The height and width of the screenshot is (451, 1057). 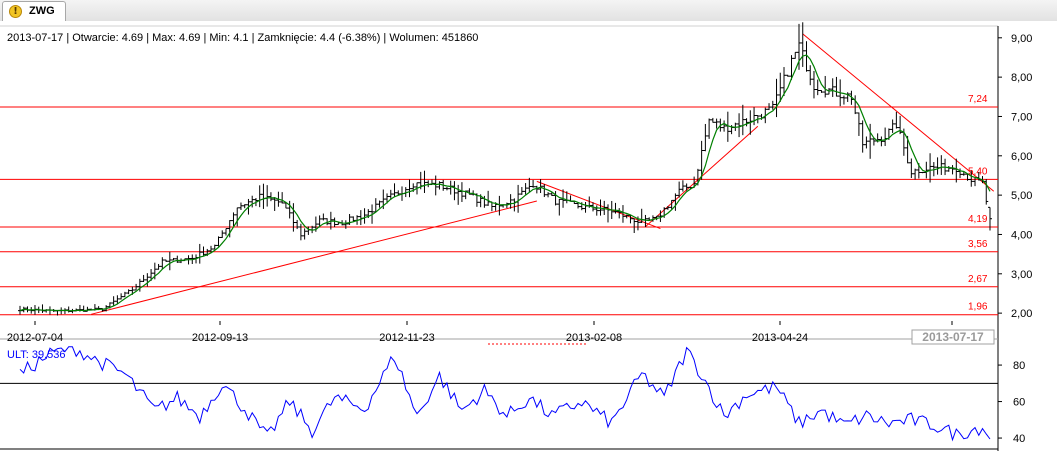 I want to click on y-tick-label: 3,00, so click(x=1021, y=275).